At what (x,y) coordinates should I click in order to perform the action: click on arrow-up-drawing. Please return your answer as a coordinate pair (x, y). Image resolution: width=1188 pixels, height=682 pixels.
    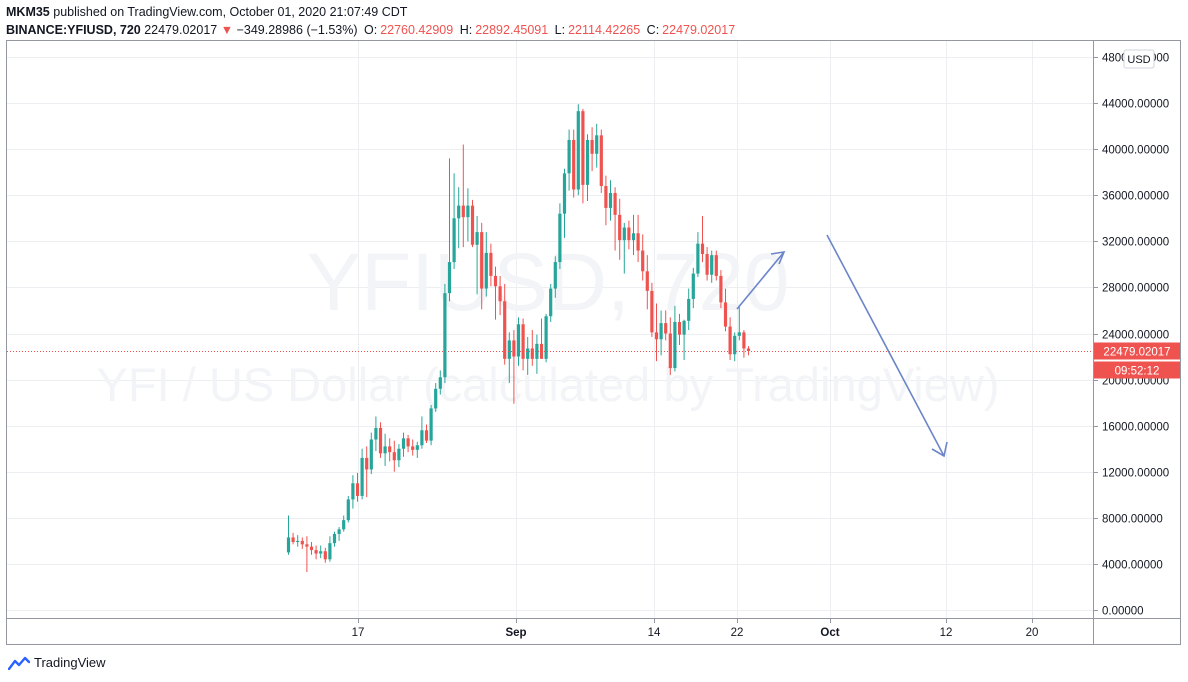
    Looking at the image, I should click on (761, 280).